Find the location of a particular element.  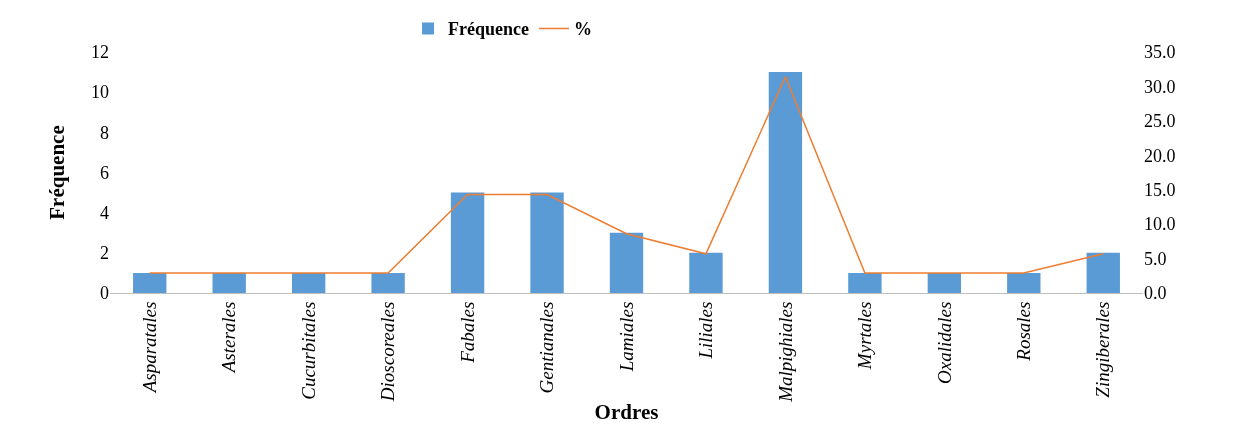

y-axis-title: Fréquence is located at coordinates (57, 172).